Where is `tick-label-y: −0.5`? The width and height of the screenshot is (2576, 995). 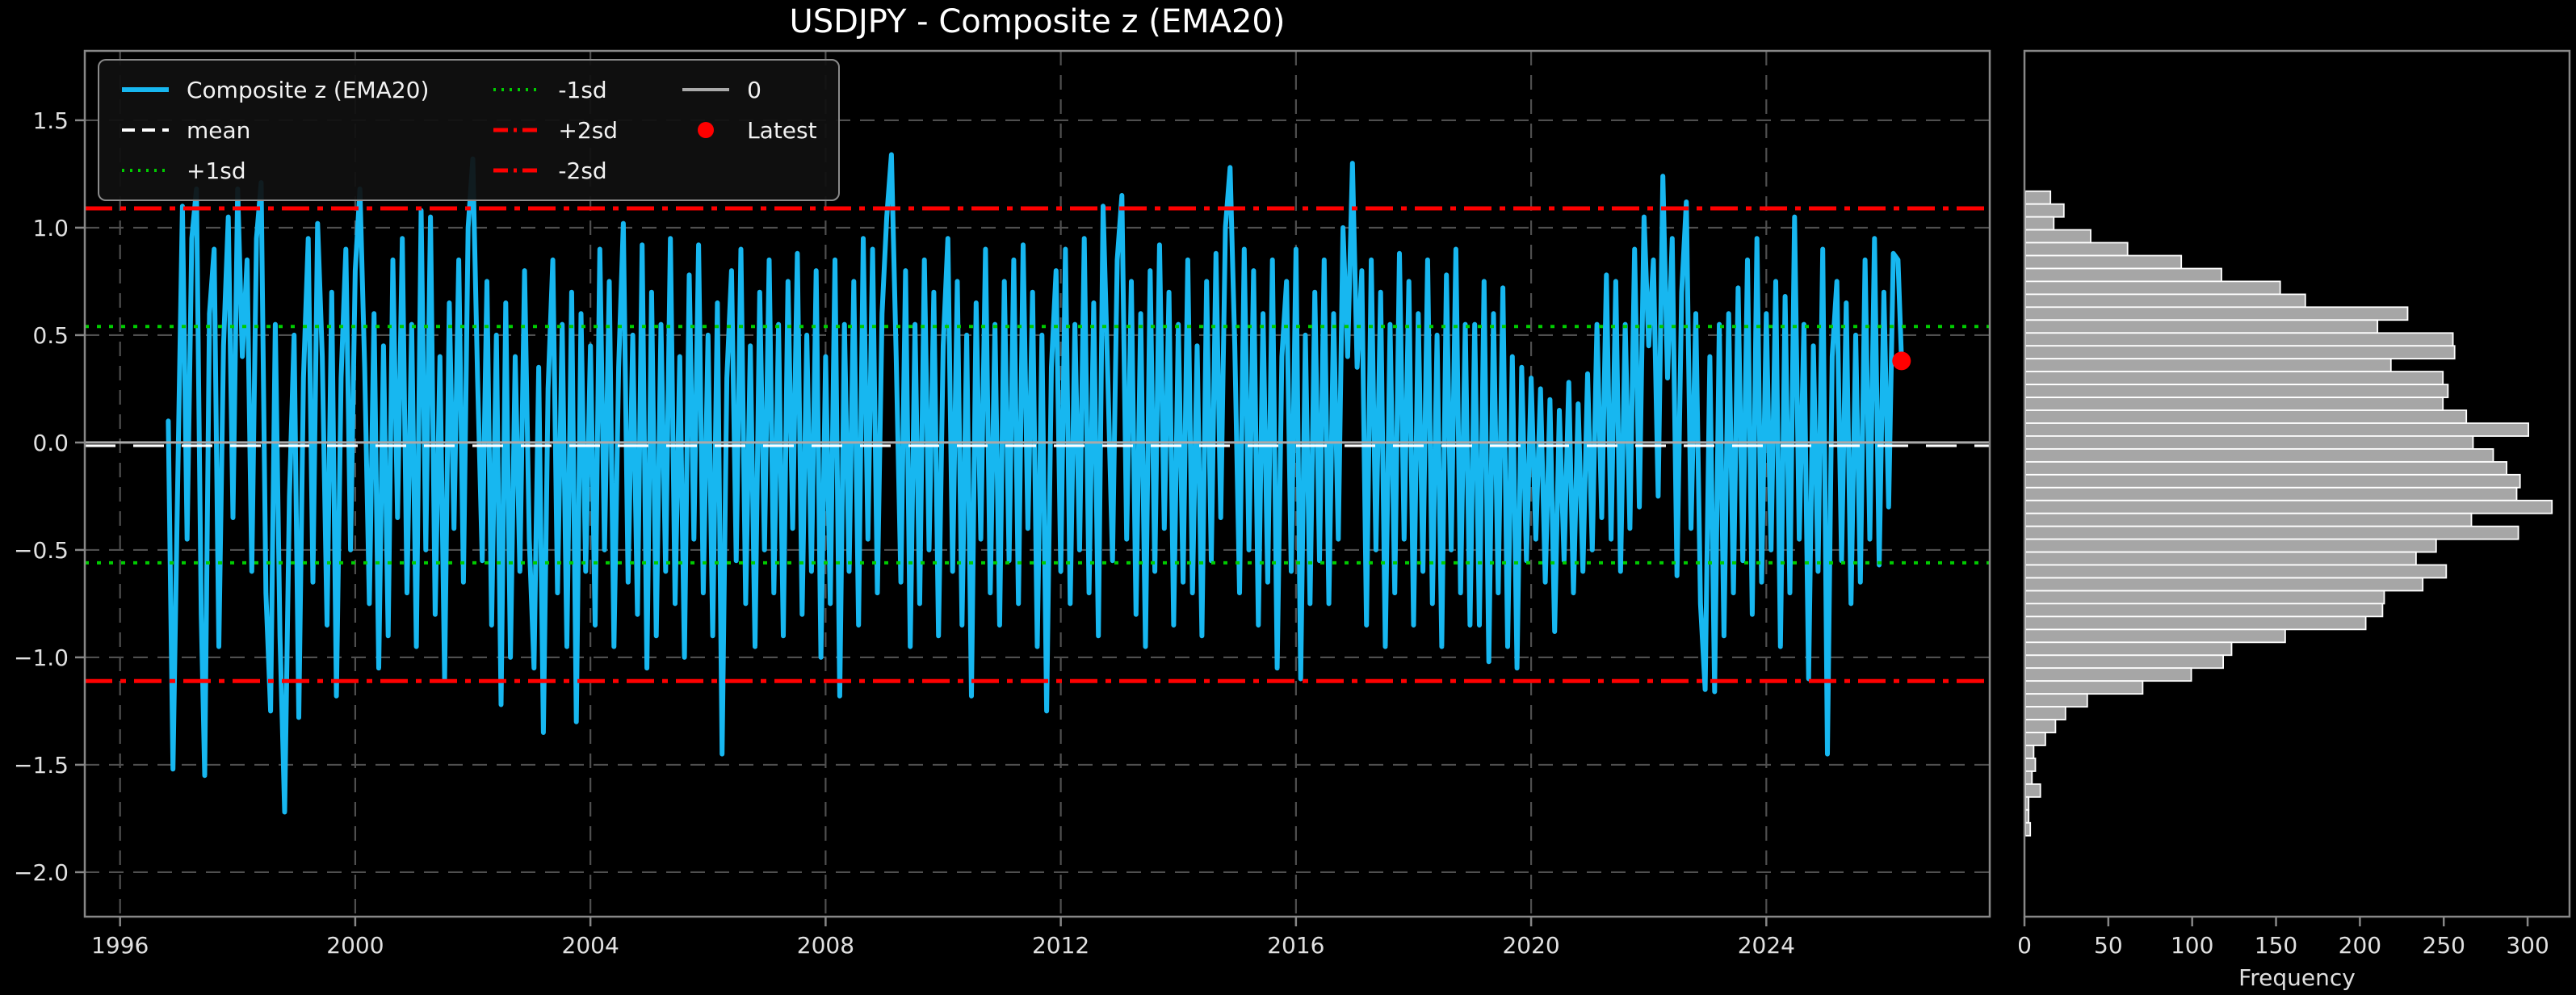 tick-label-y: −0.5 is located at coordinates (41, 550).